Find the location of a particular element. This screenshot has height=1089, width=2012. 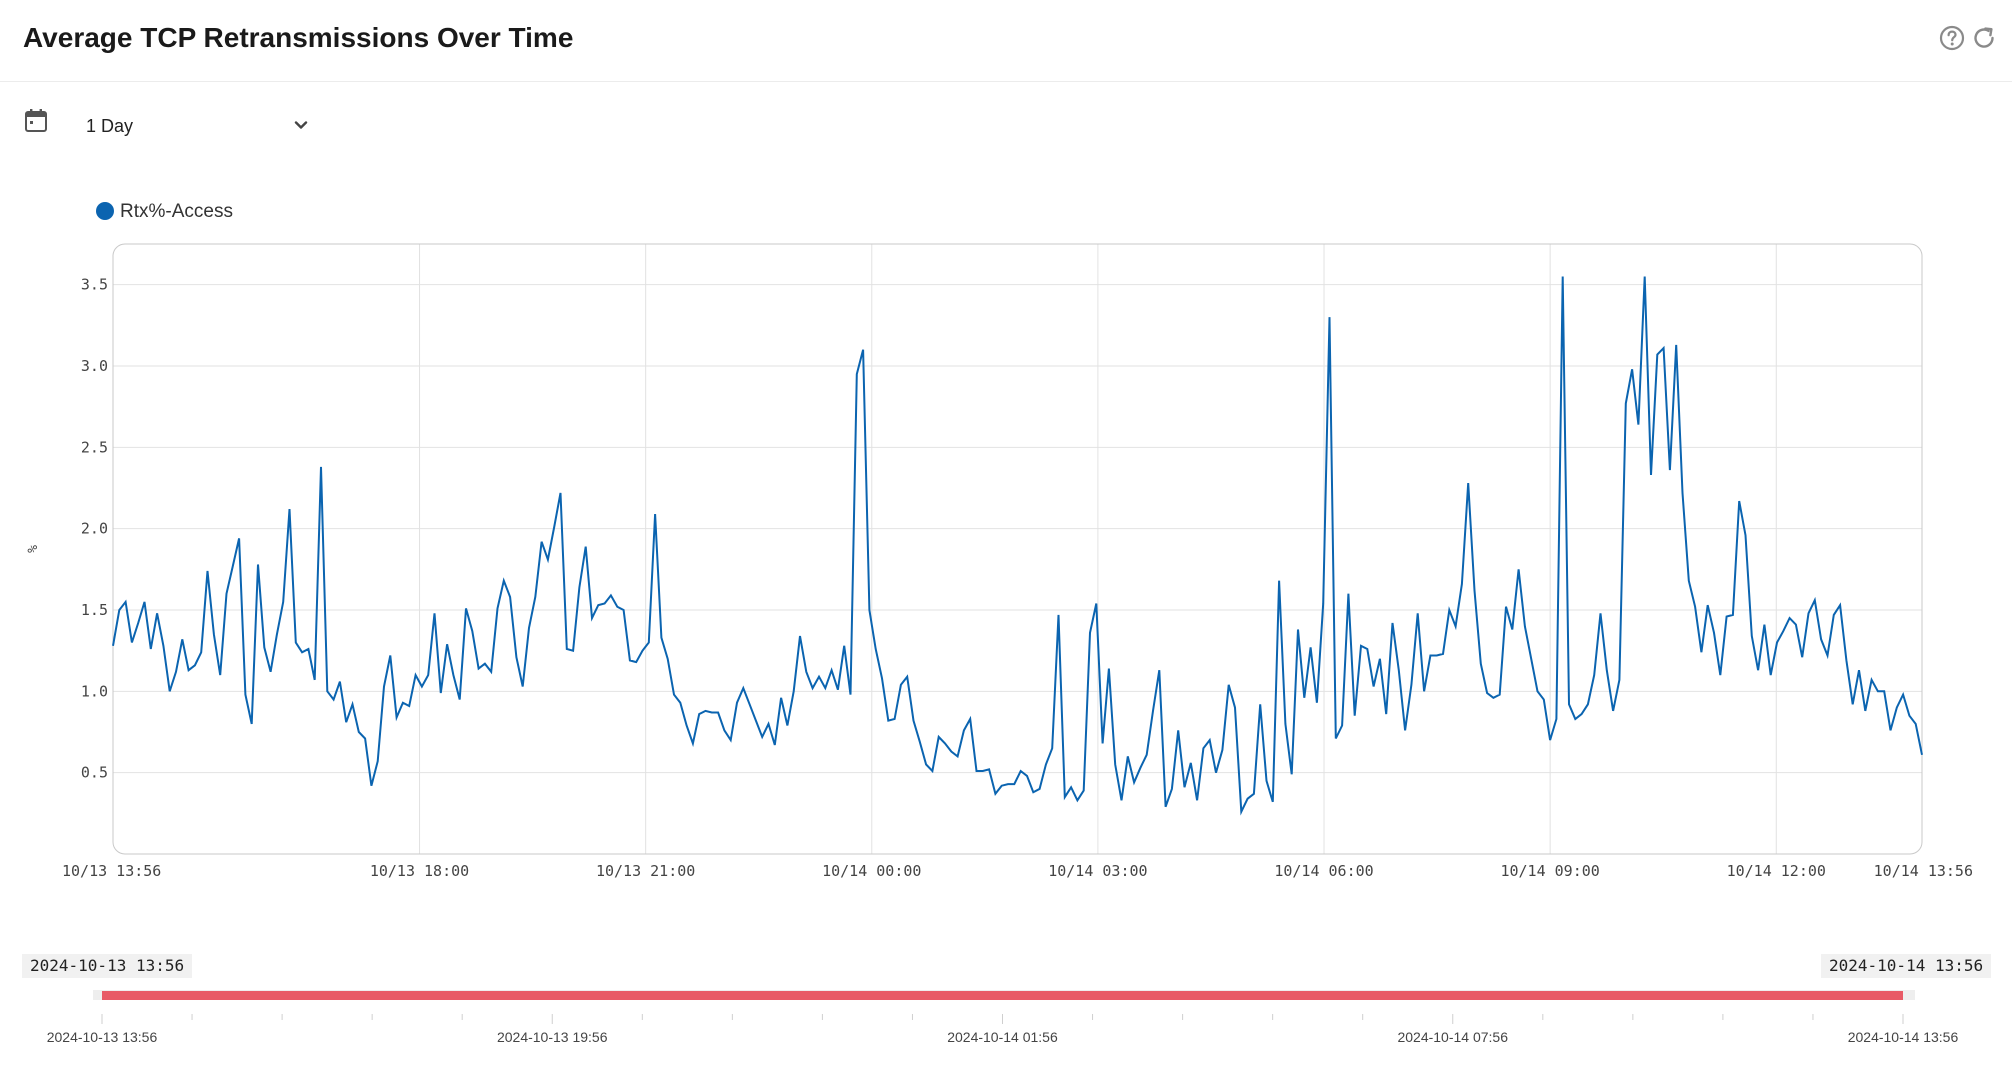

y-tick-label: 0.5 is located at coordinates (94, 773).